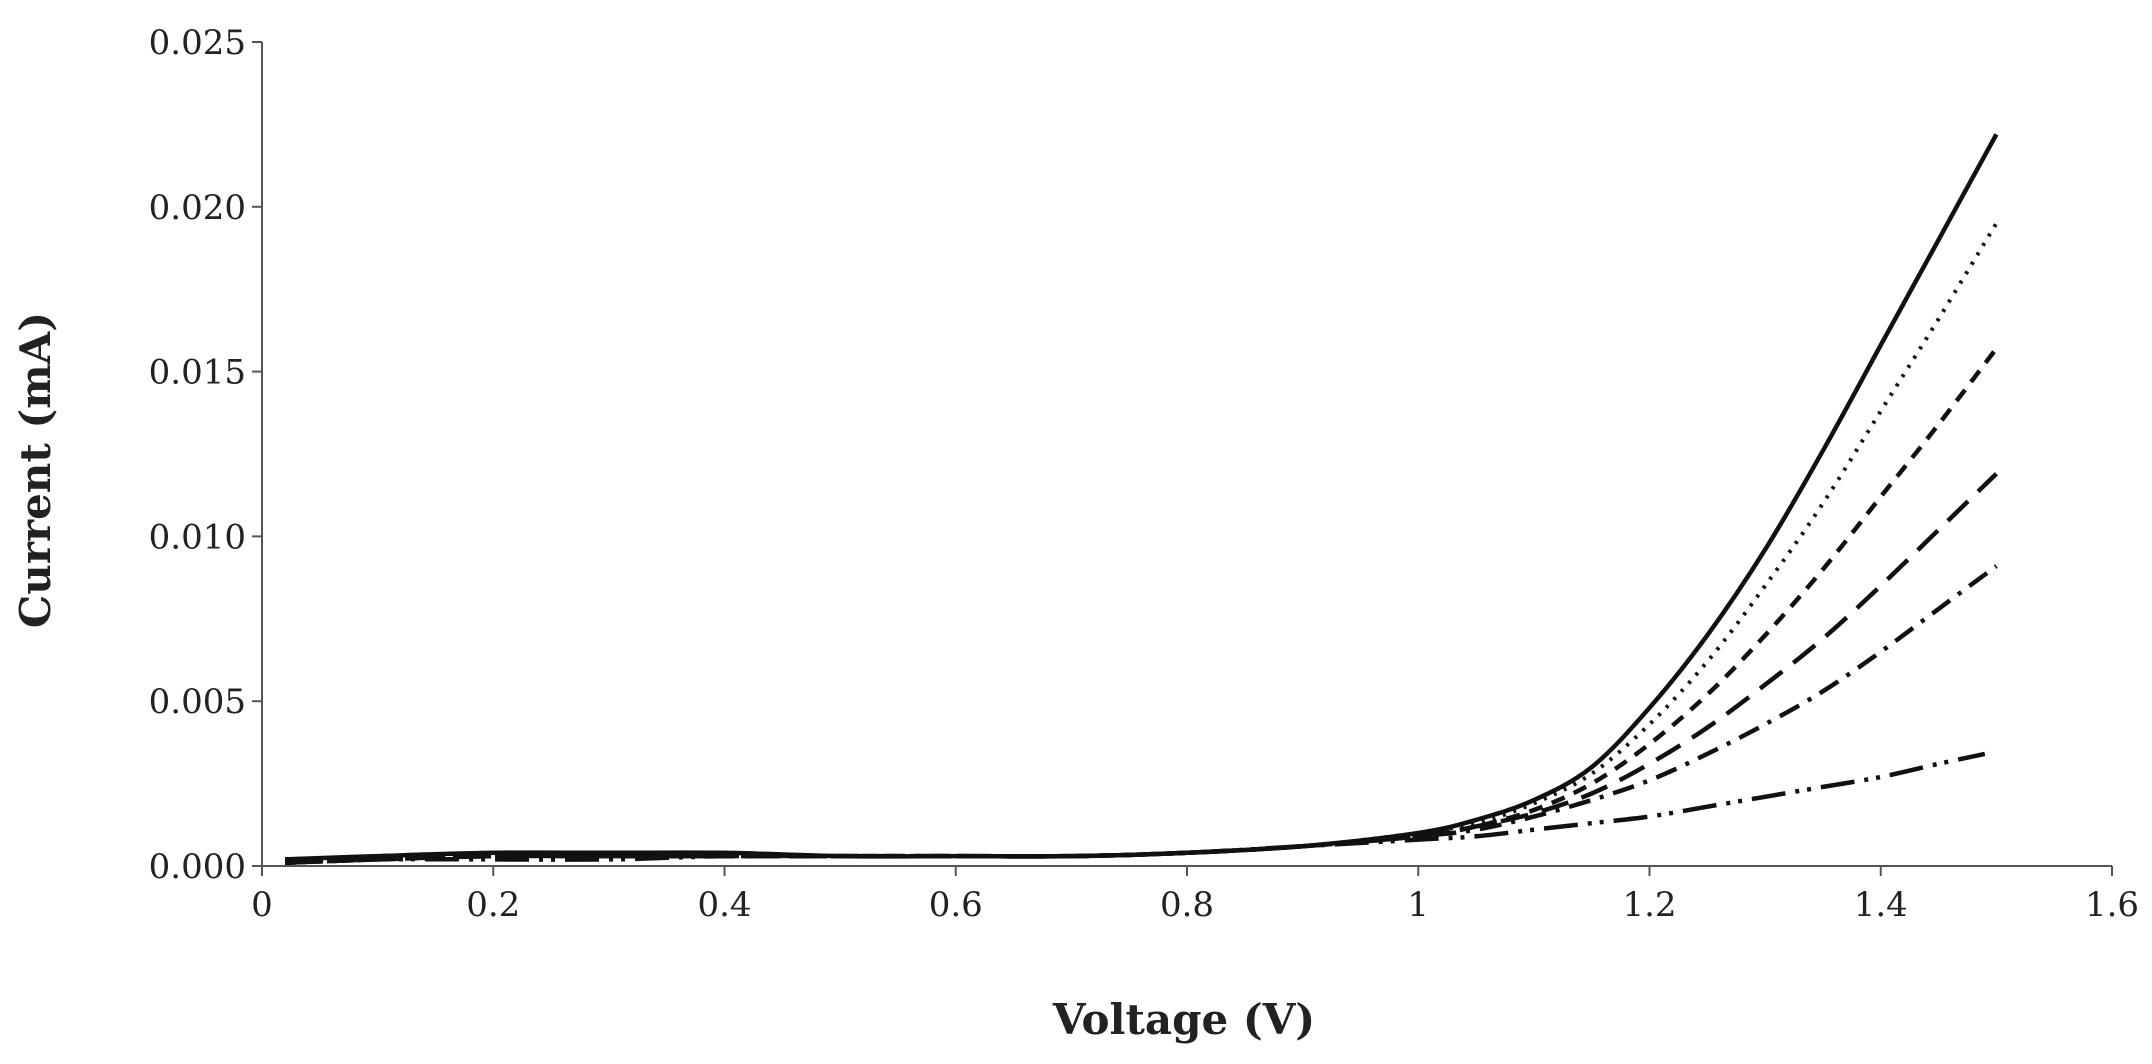 The width and height of the screenshot is (2152, 1064). What do you see at coordinates (1881, 905) in the screenshot?
I see `x-tick-label: 1.4` at bounding box center [1881, 905].